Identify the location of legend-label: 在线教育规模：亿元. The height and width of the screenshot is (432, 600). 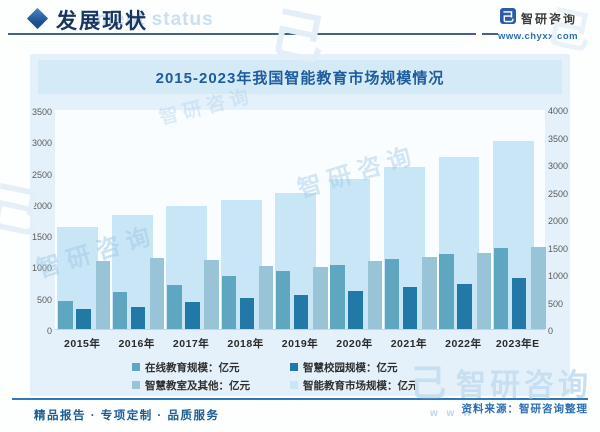
(192, 367).